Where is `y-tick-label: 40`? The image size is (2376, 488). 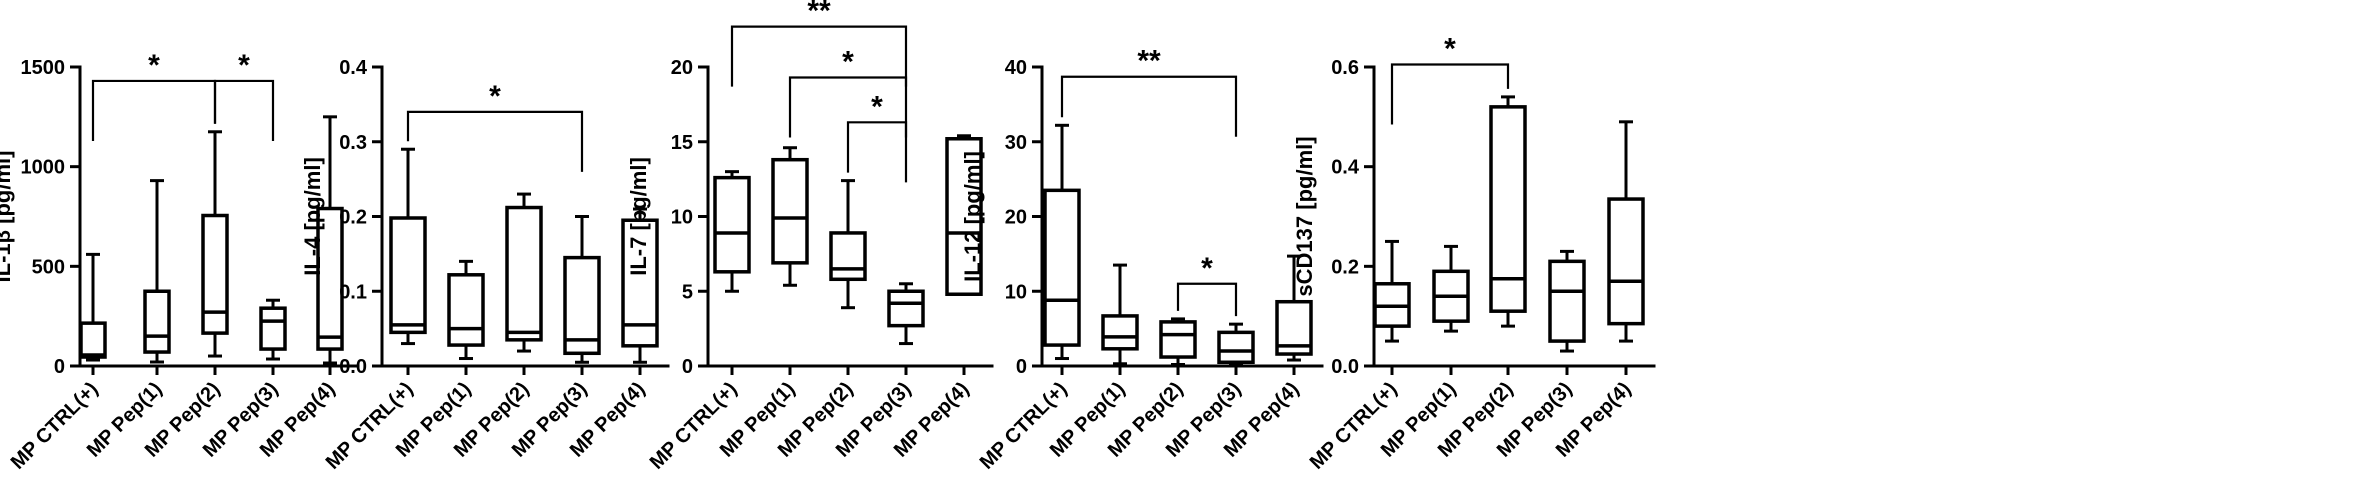 y-tick-label: 40 is located at coordinates (1016, 68).